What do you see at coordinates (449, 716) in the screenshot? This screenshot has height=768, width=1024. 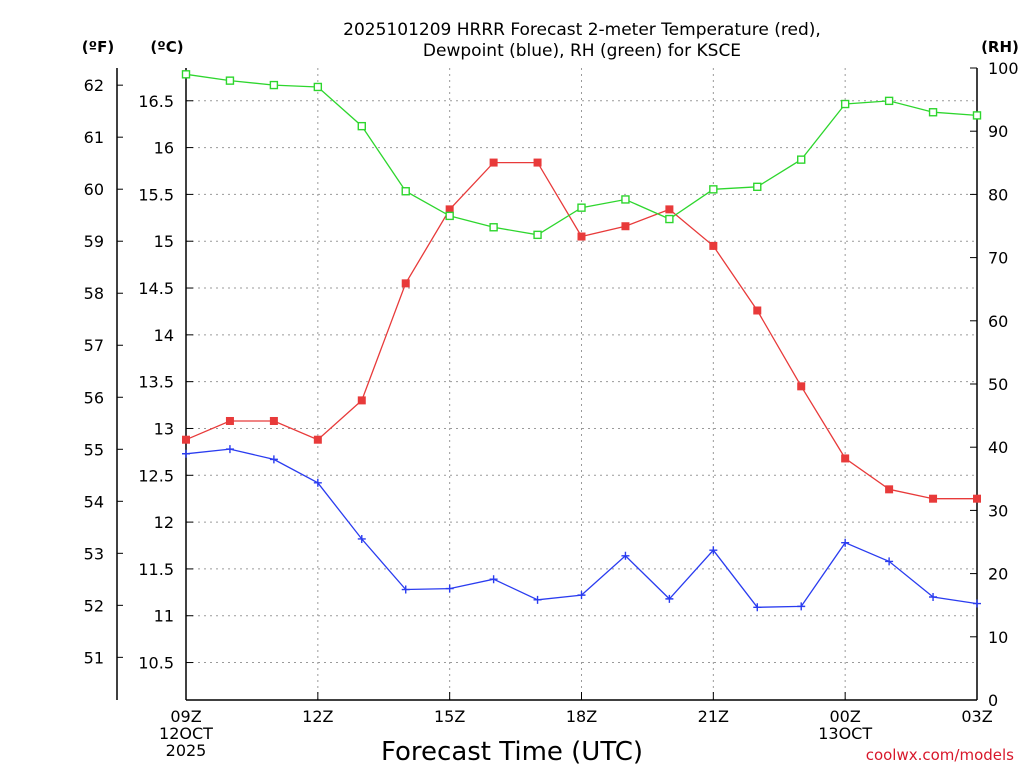 I see `x-tick-label: 15Z` at bounding box center [449, 716].